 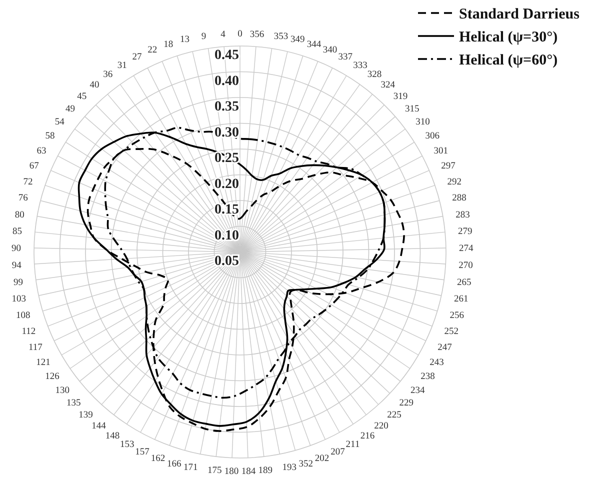 What do you see at coordinates (454, 182) in the screenshot?
I see `spoke-label: 292` at bounding box center [454, 182].